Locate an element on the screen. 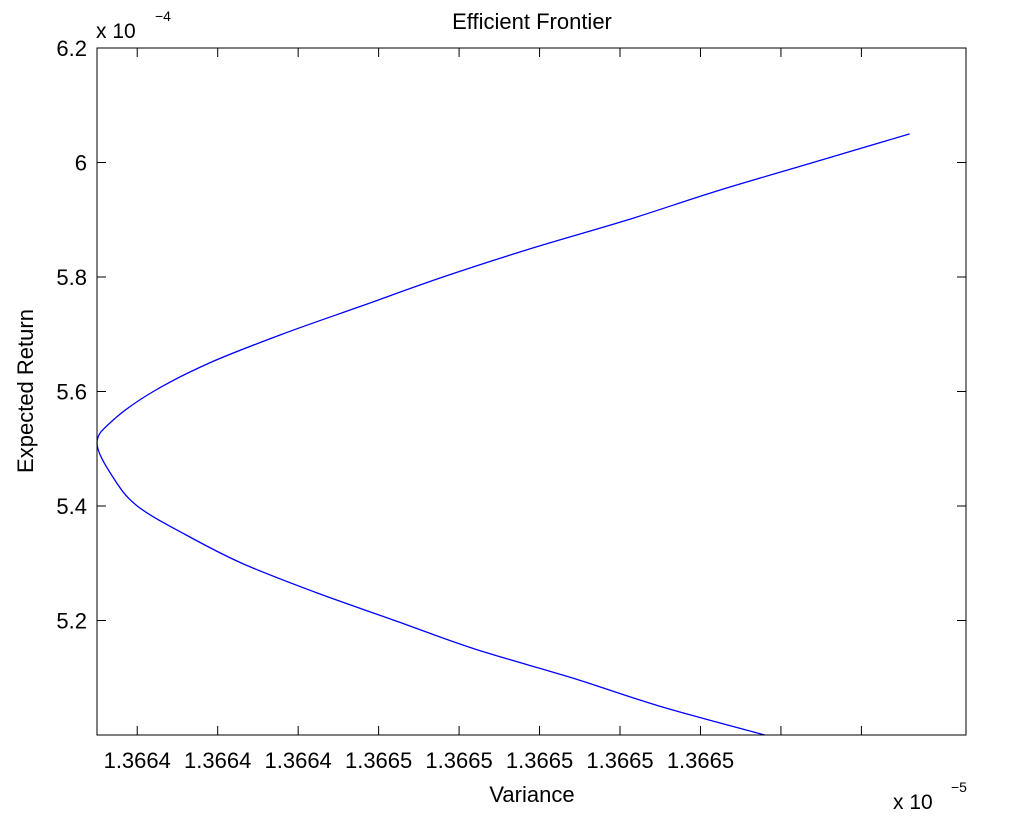 The height and width of the screenshot is (822, 1009). y-multiplier-exponent: −4 is located at coordinates (163, 16).